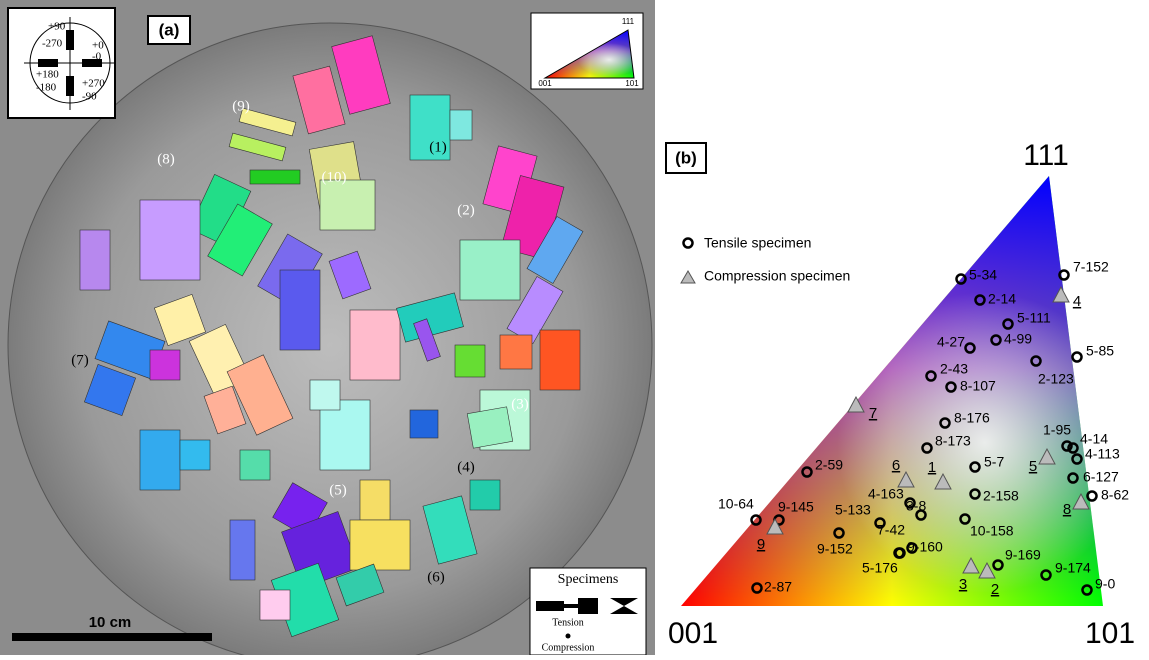 This screenshot has height=660, width=1149. Describe the element at coordinates (891, 530) in the screenshot. I see `tensile-label: 7-42` at that location.